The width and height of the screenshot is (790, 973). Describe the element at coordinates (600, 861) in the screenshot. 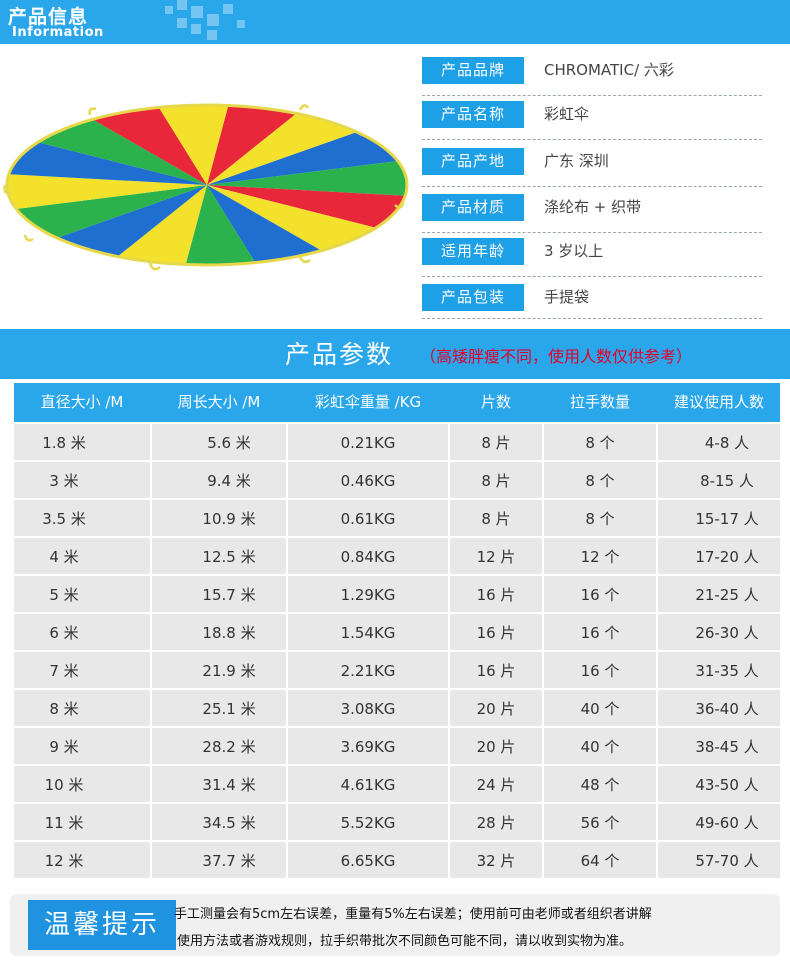

I see `table-cell: 64 个` at that location.